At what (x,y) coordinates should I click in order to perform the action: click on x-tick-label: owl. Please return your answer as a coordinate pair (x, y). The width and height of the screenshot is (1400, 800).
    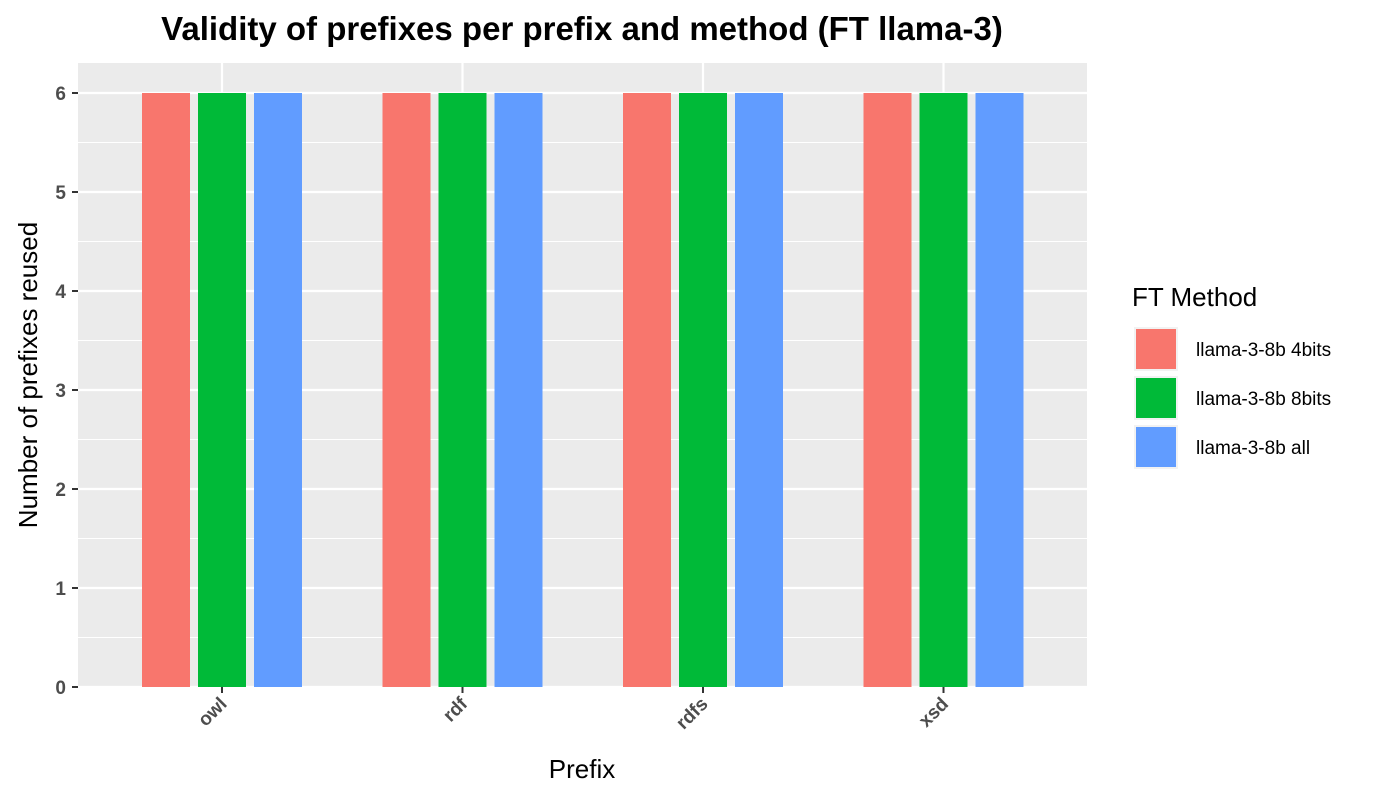
    Looking at the image, I should click on (212, 712).